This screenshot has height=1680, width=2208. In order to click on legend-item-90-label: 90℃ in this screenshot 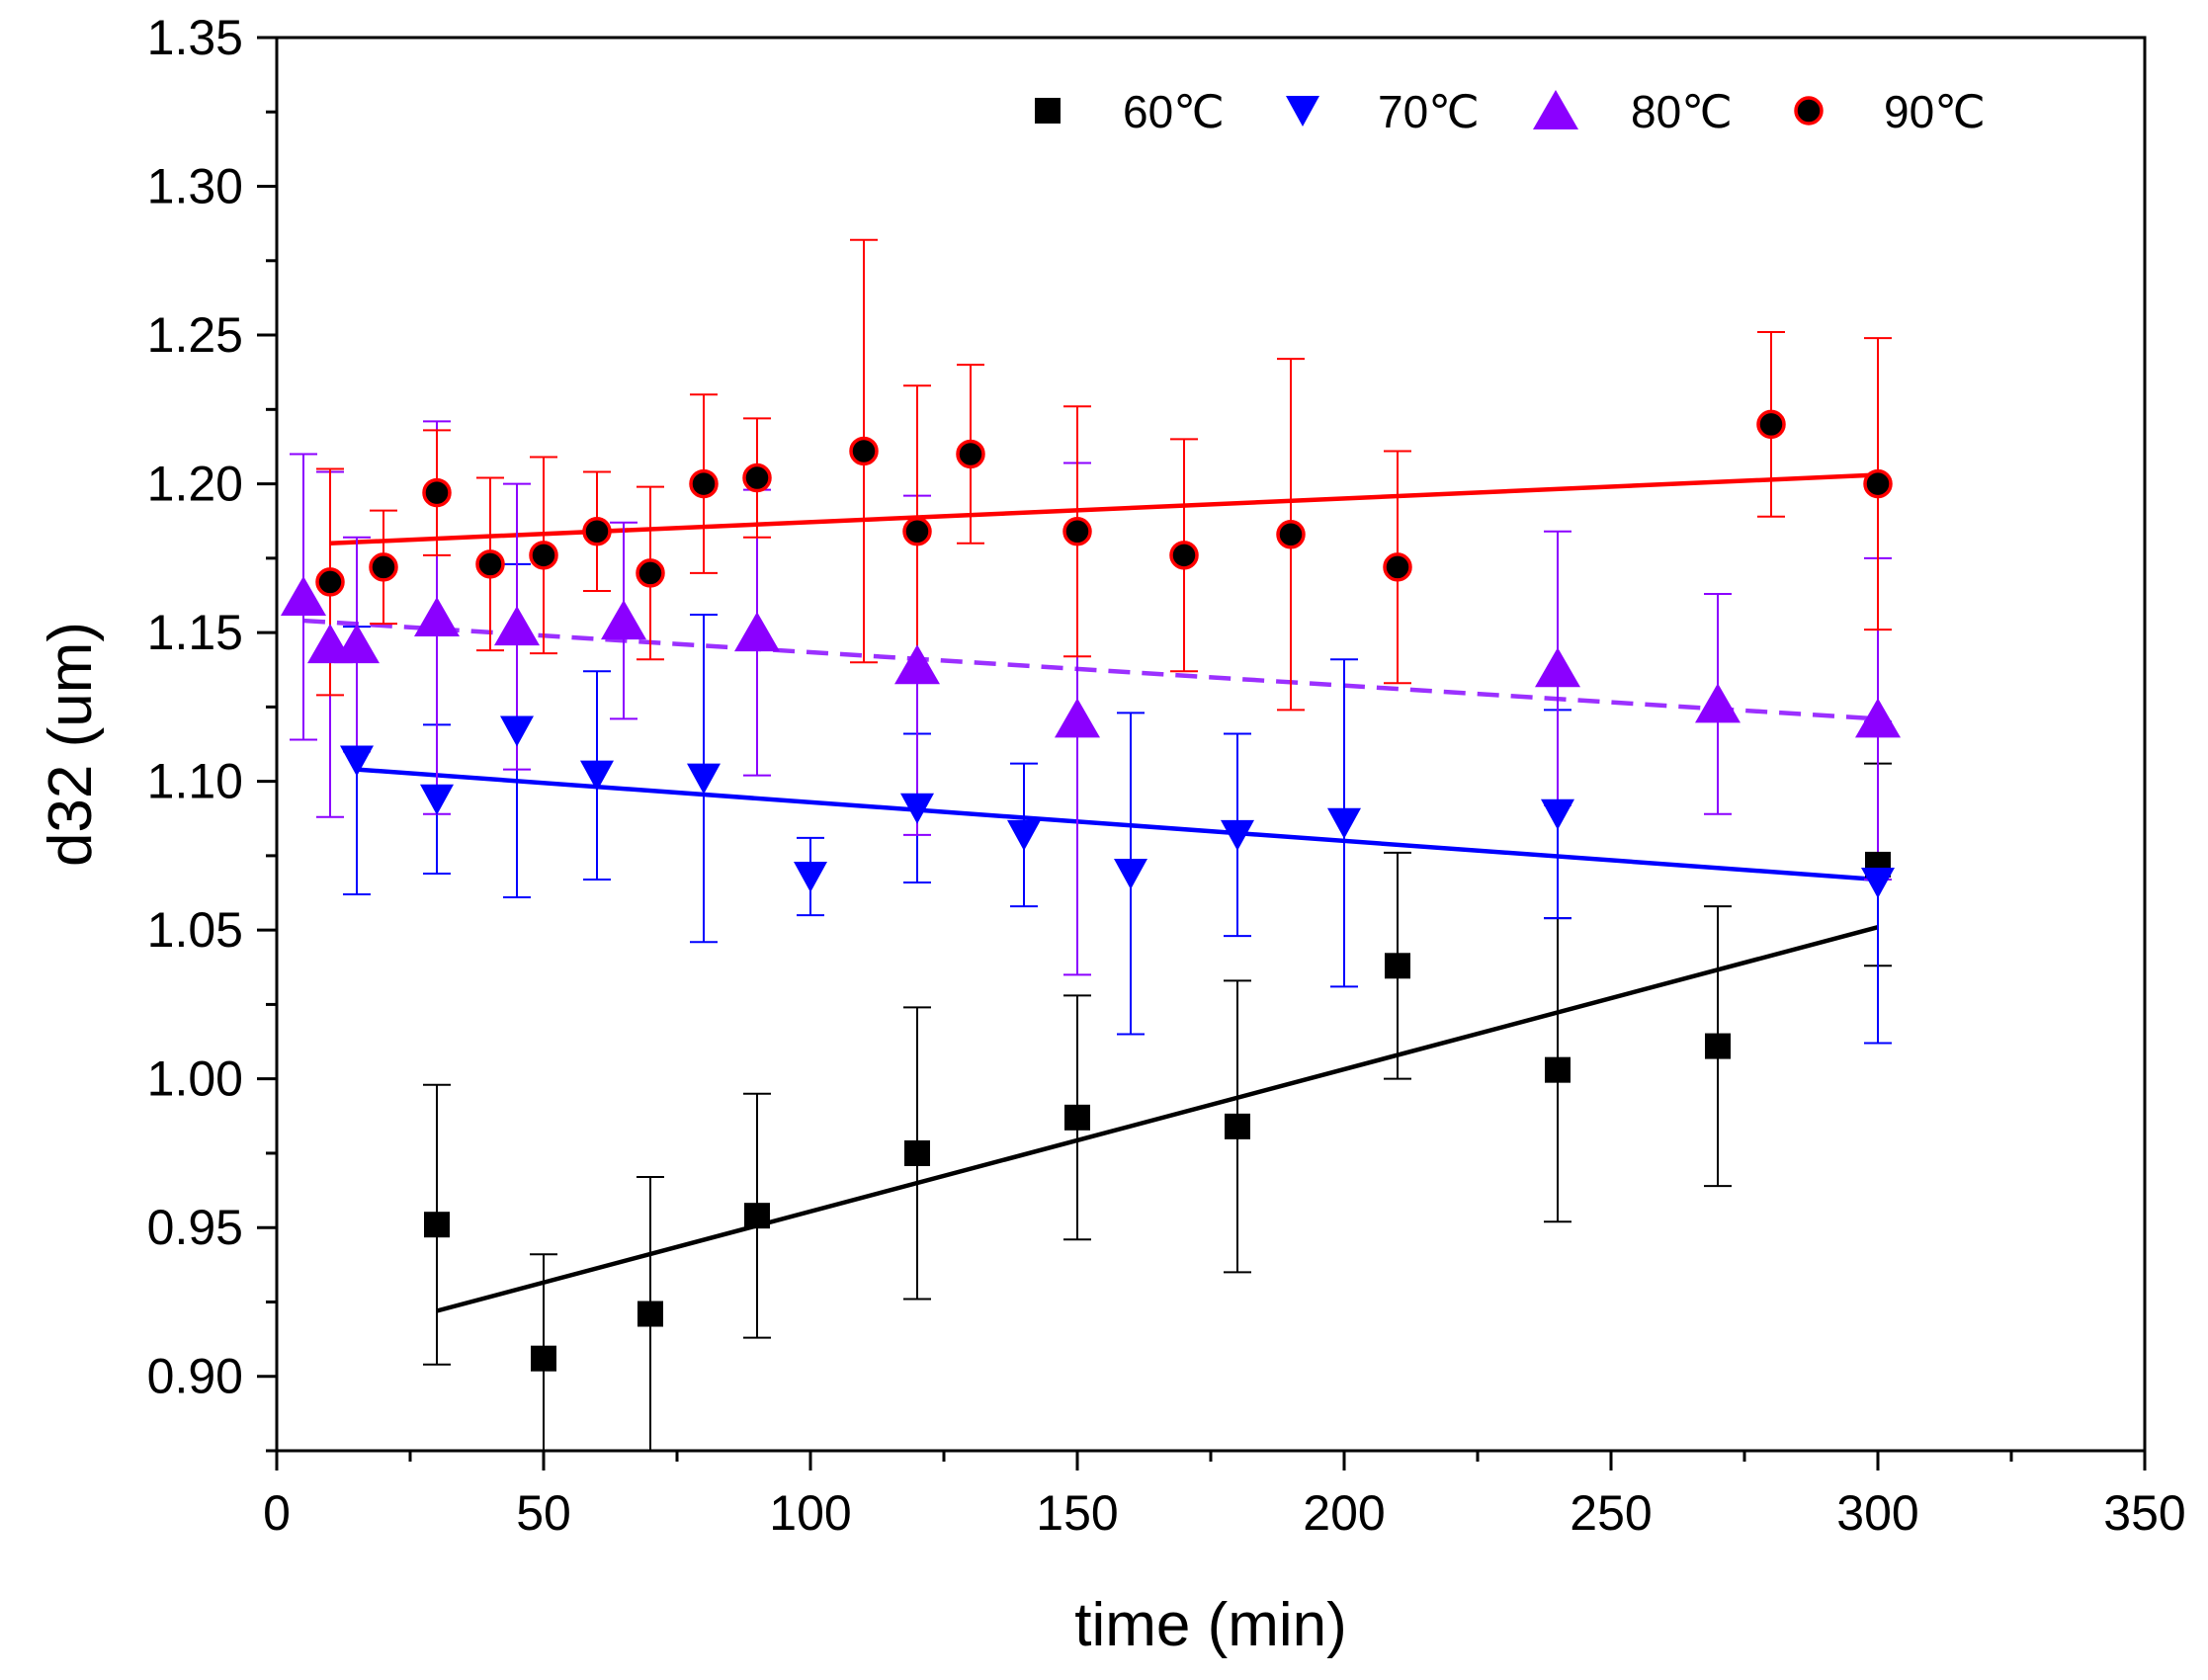, I will do `click(1935, 111)`.